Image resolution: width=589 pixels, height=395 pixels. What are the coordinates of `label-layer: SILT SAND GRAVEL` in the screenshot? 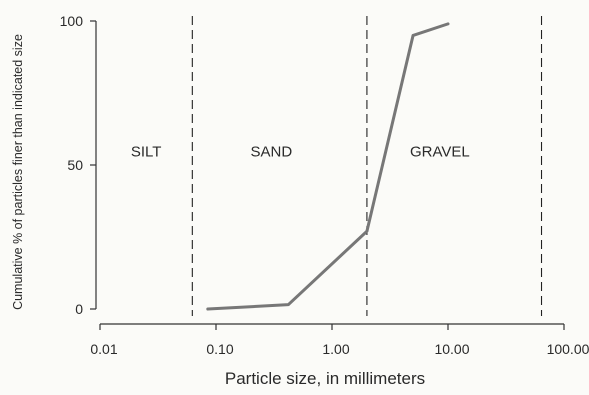 It's located at (300, 151).